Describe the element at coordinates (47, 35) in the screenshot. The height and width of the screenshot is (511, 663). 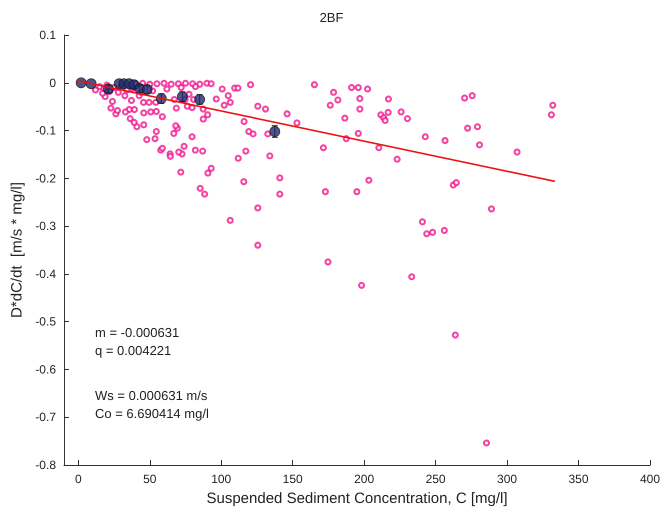
I see `y-tick-label: 0.1` at that location.